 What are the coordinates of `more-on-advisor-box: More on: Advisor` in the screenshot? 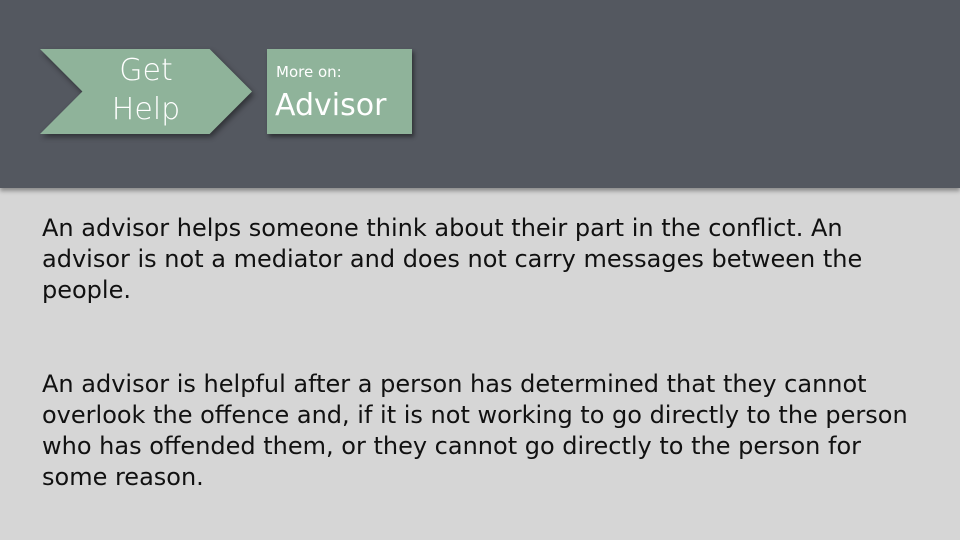 It's located at (339, 91).